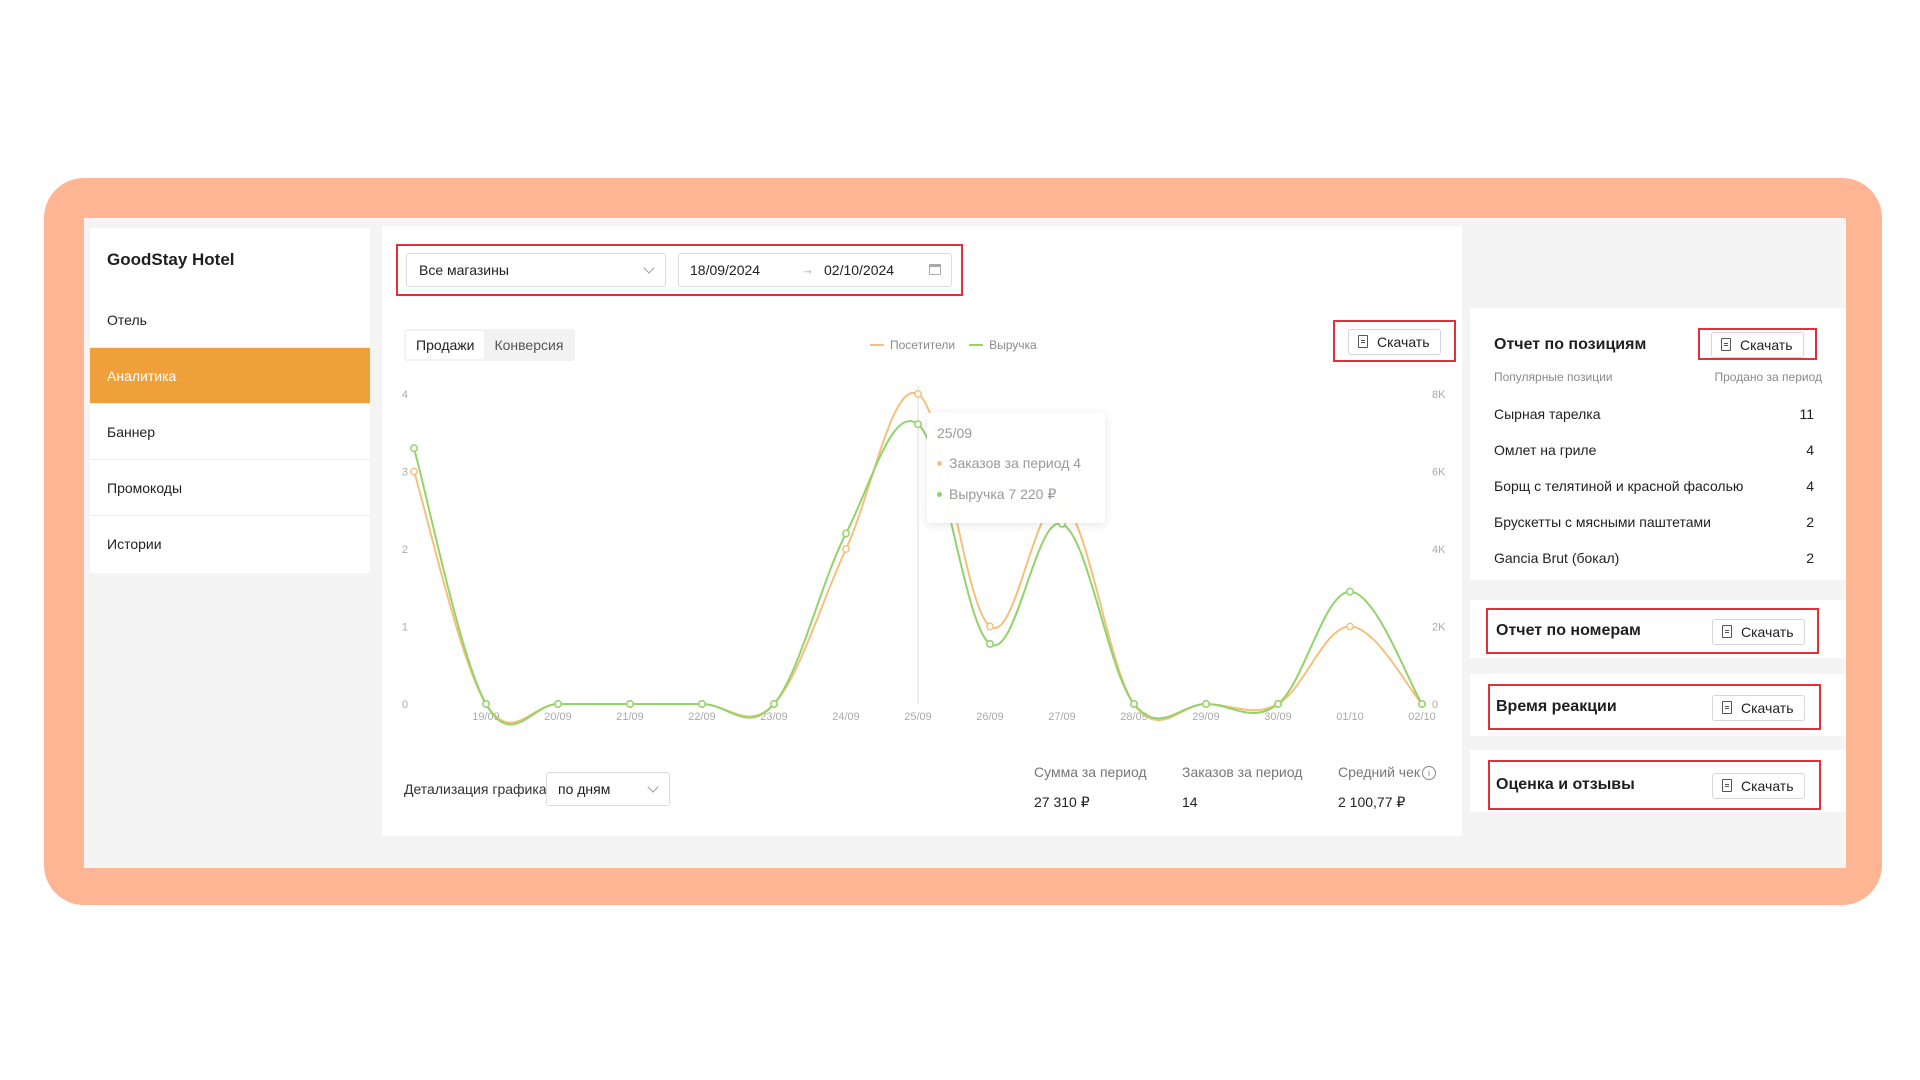 This screenshot has height=1080, width=1920. I want to click on reaction-time-highlight: Время реакции Скачать, so click(1654, 707).